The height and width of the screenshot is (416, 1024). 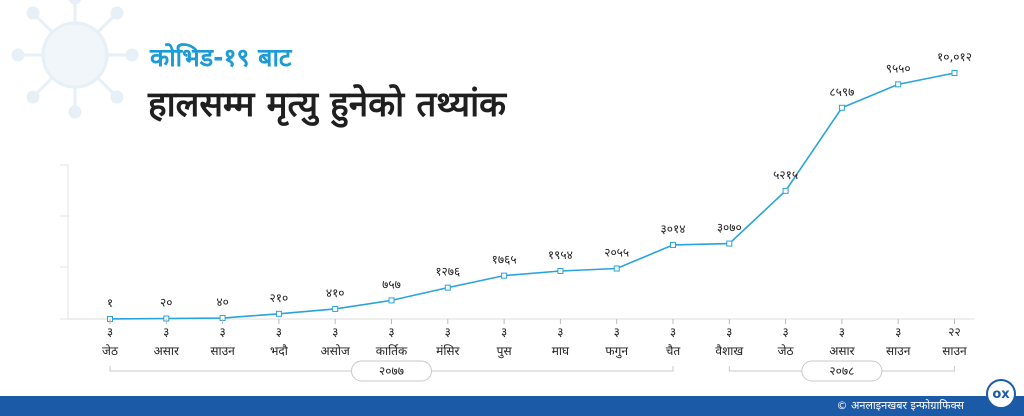 I want to click on data-label: १७६५, so click(x=504, y=260).